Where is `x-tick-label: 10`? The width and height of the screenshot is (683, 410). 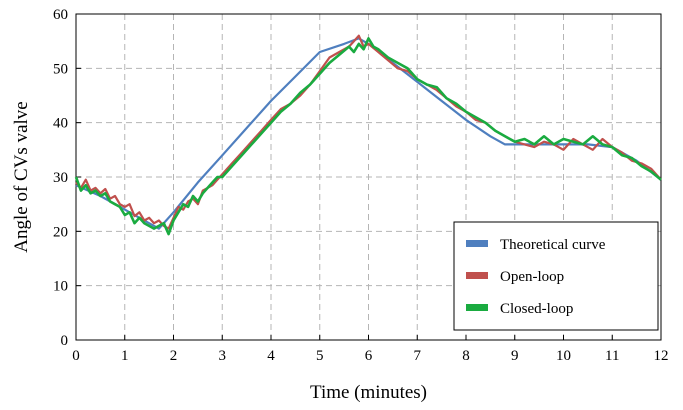 x-tick-label: 10 is located at coordinates (563, 356).